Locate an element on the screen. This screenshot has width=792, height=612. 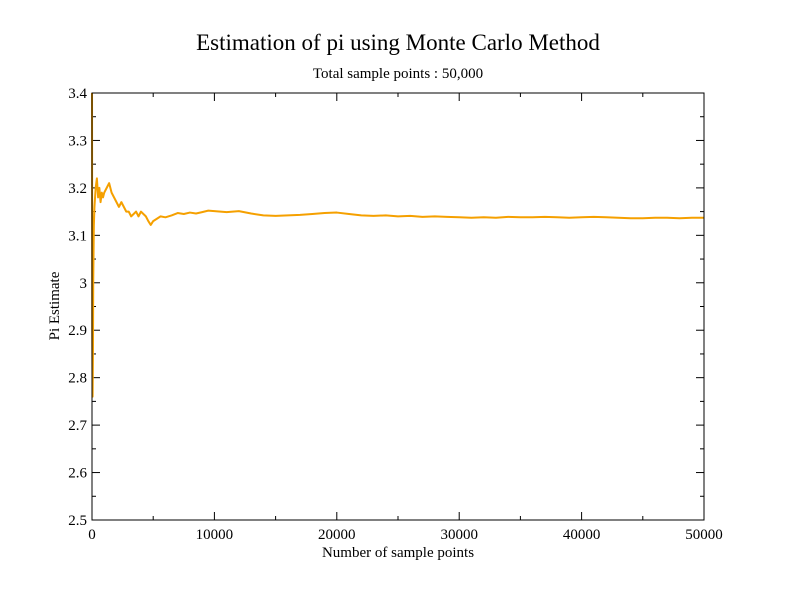
y-tick-label: 2.7 is located at coordinates (77, 426).